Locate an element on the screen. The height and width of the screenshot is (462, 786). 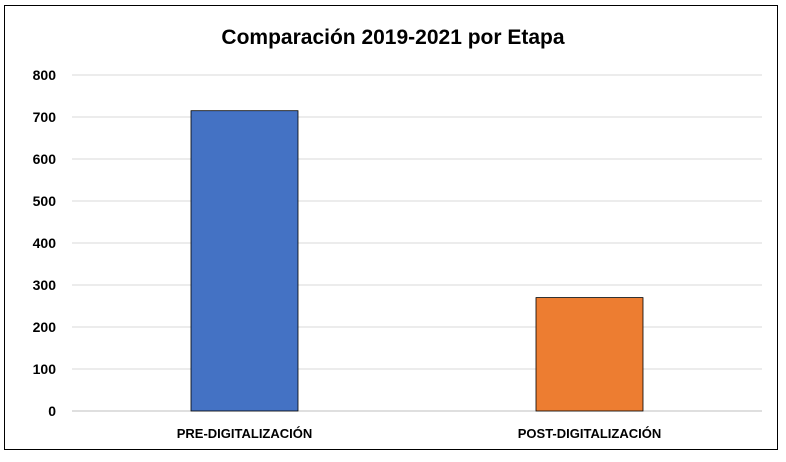
y-tick-label: 200 is located at coordinates (45, 327).